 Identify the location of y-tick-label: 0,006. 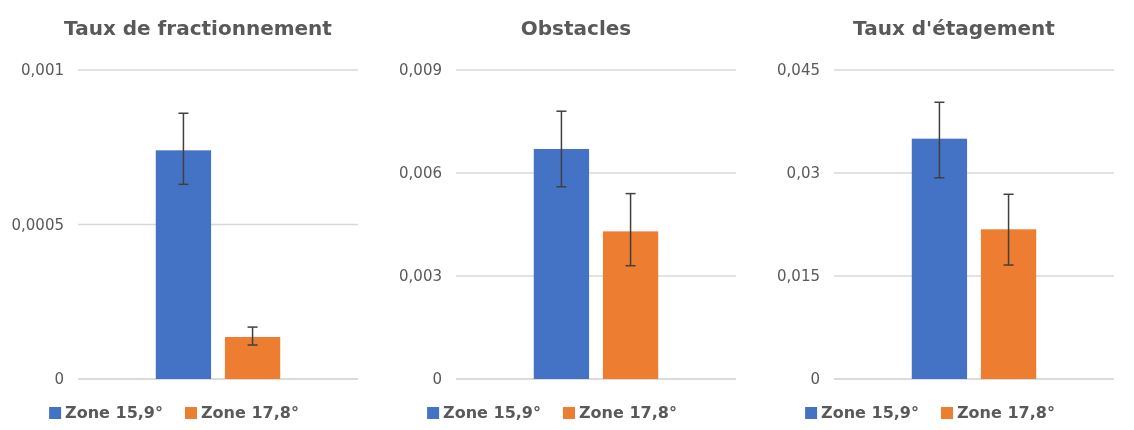
(420, 173).